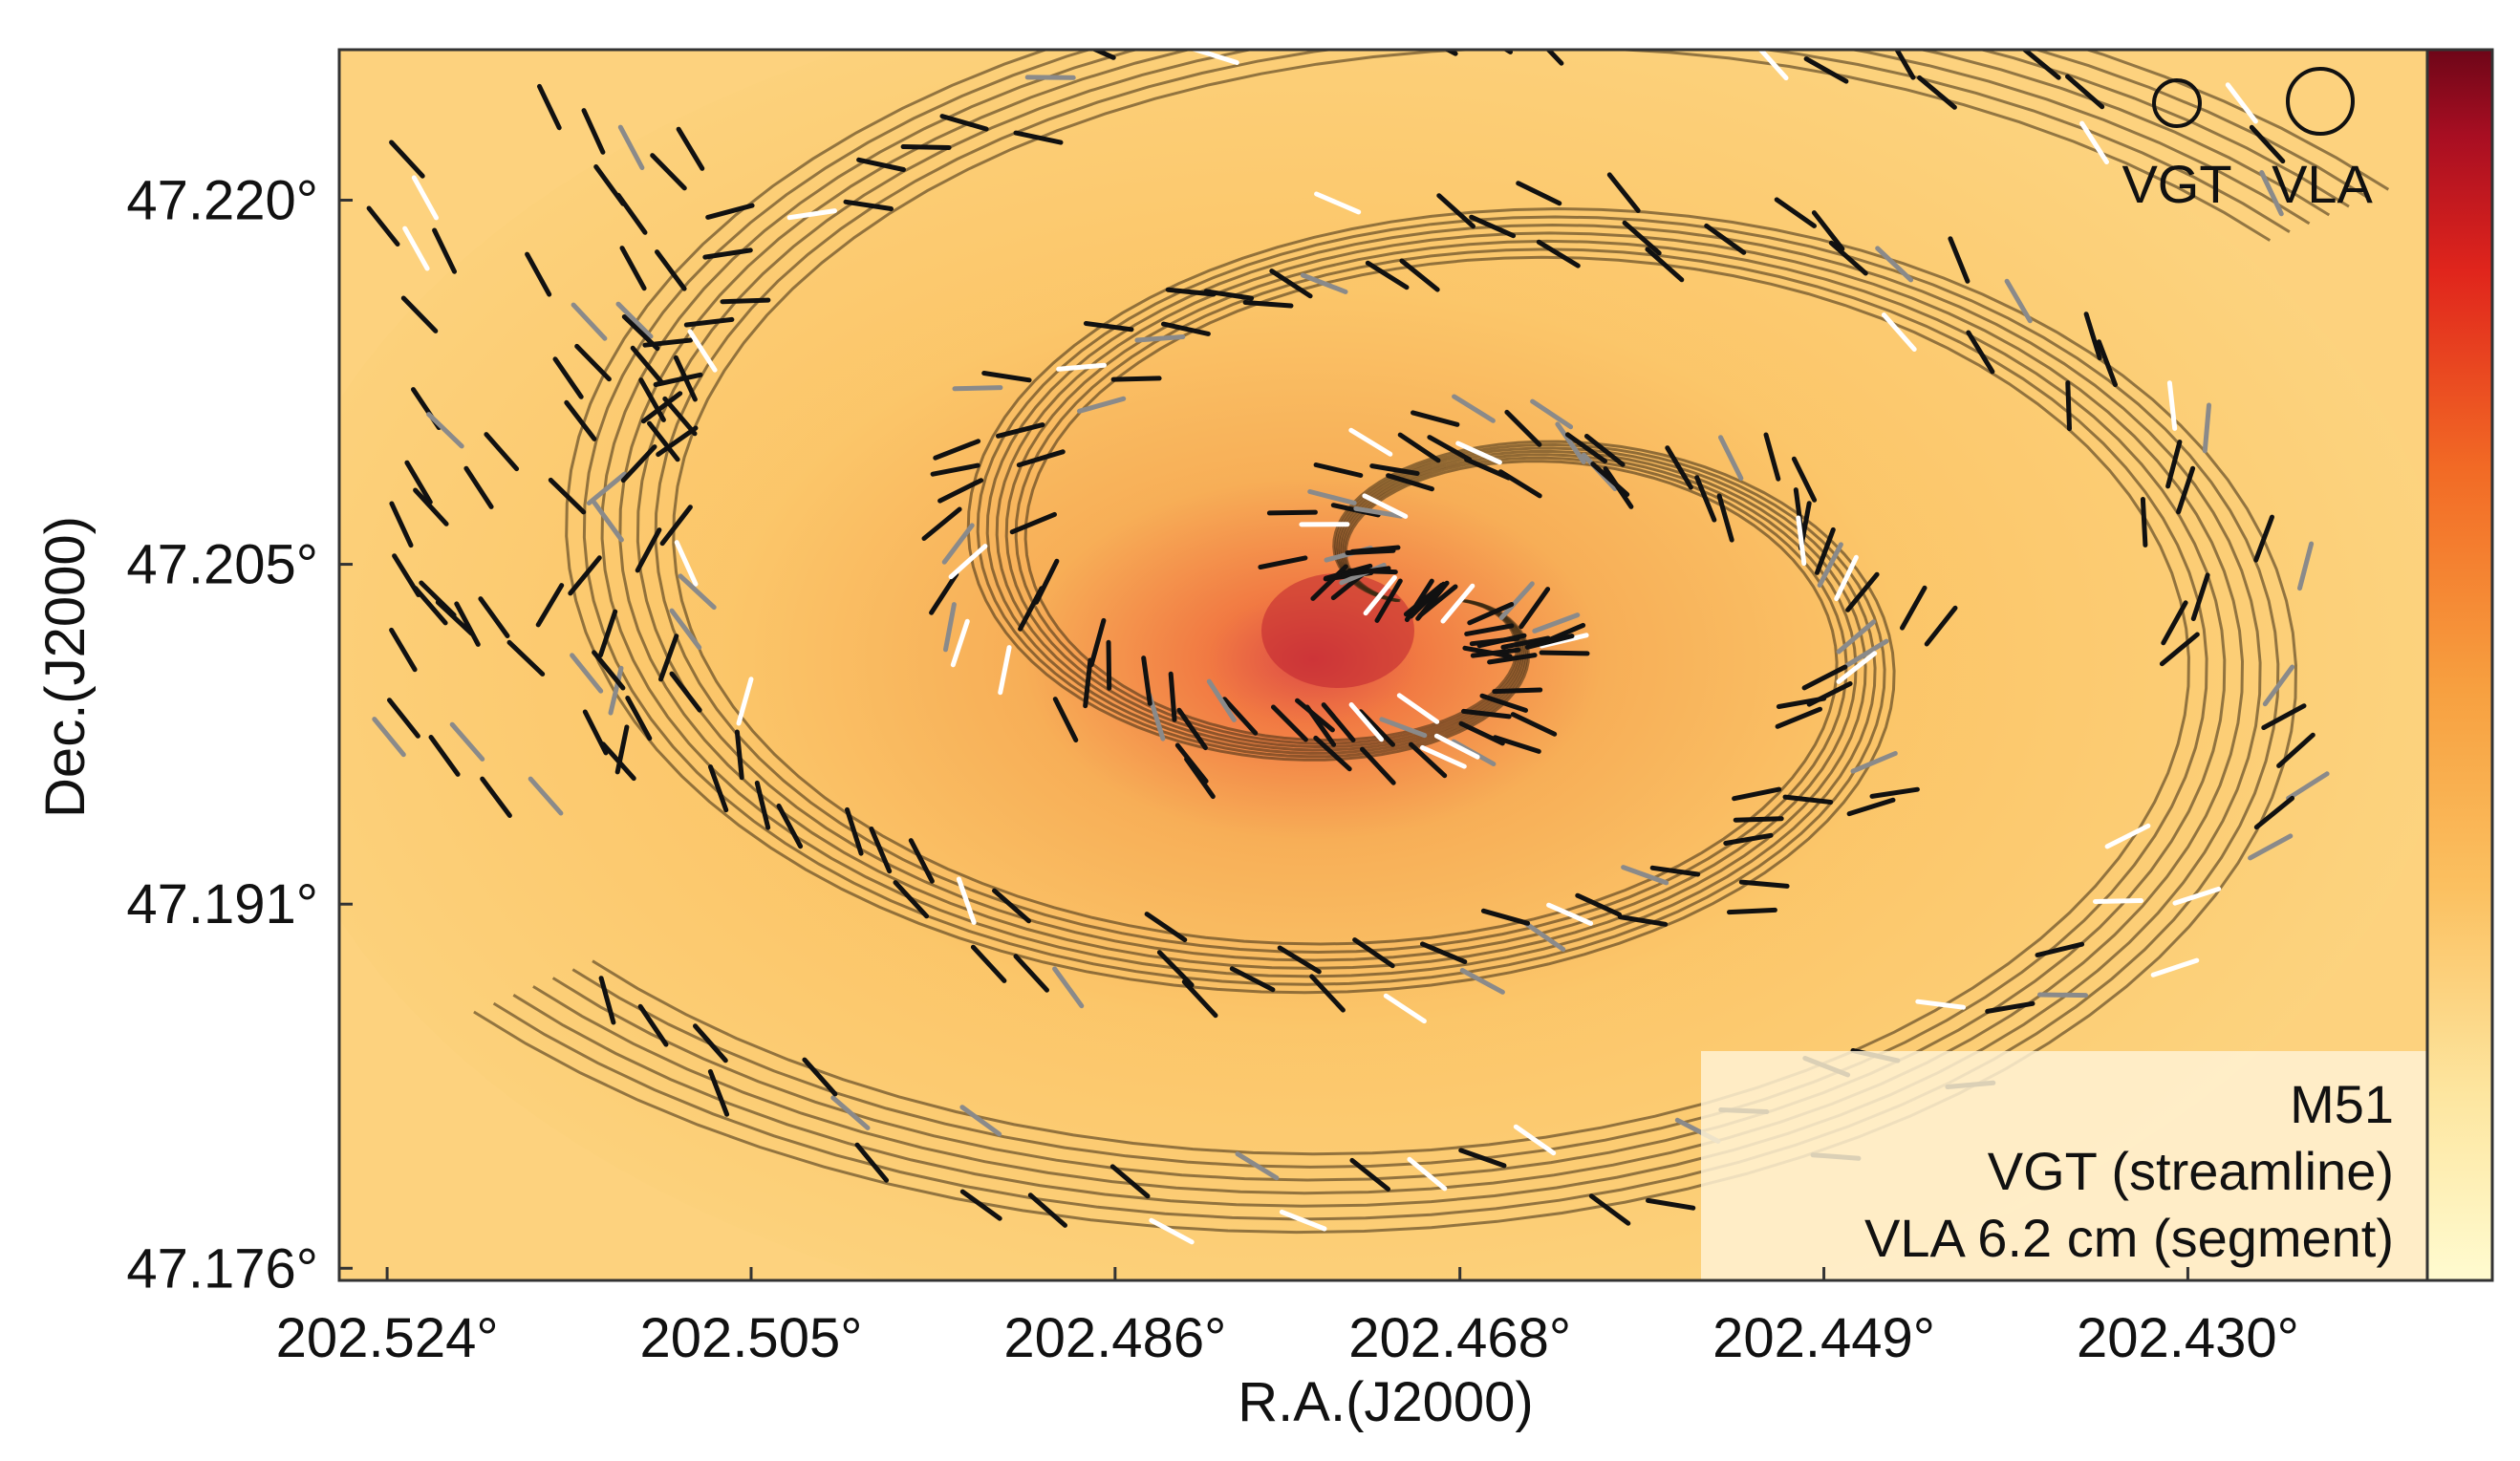 The width and height of the screenshot is (2520, 1461). What do you see at coordinates (65, 667) in the screenshot?
I see `y-axis-title: Dec.(J2000)` at bounding box center [65, 667].